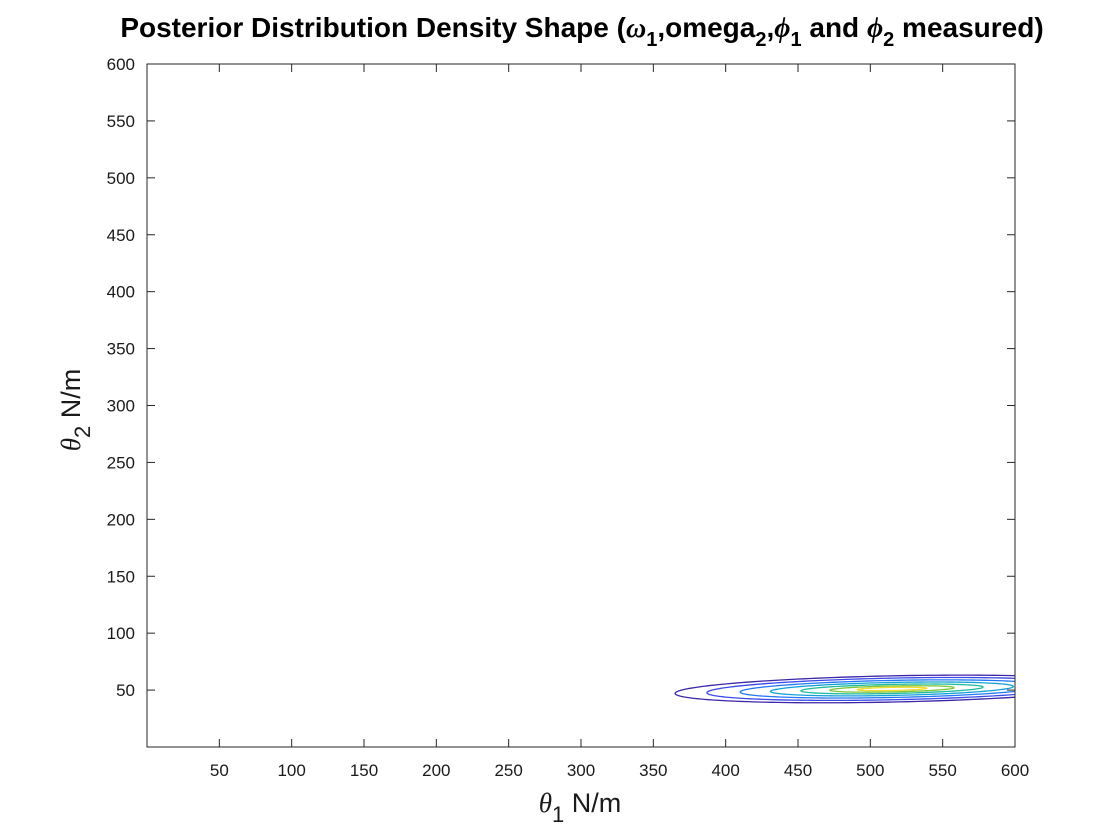 Image resolution: width=1120 pixels, height=840 pixels. I want to click on y-tick-label: 200, so click(121, 519).